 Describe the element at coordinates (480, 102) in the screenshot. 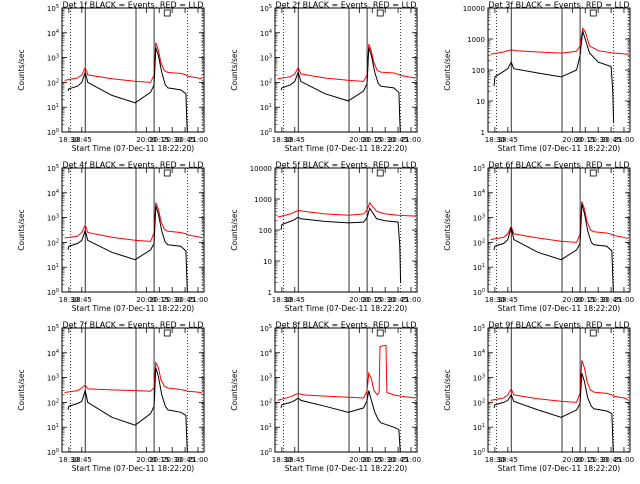

I see `y-tick-label: 10` at that location.